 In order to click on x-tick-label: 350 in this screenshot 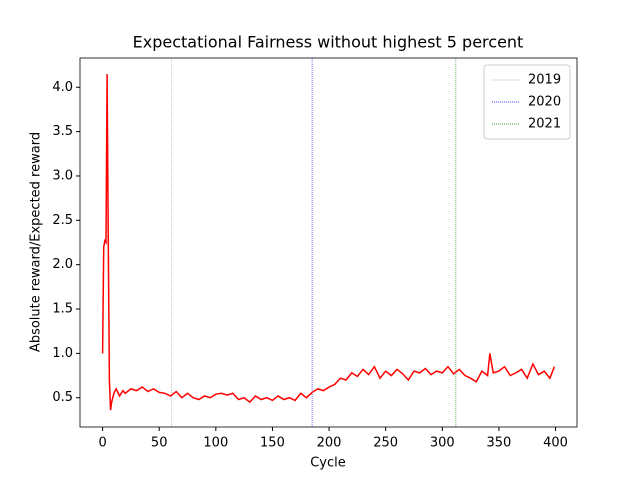, I will do `click(499, 443)`.